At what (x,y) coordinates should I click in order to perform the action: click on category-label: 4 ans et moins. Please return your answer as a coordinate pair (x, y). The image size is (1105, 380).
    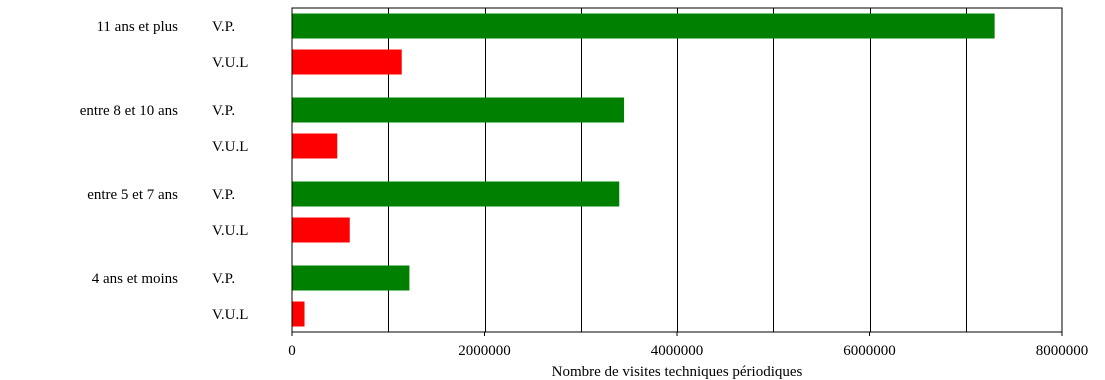
    Looking at the image, I should click on (135, 279).